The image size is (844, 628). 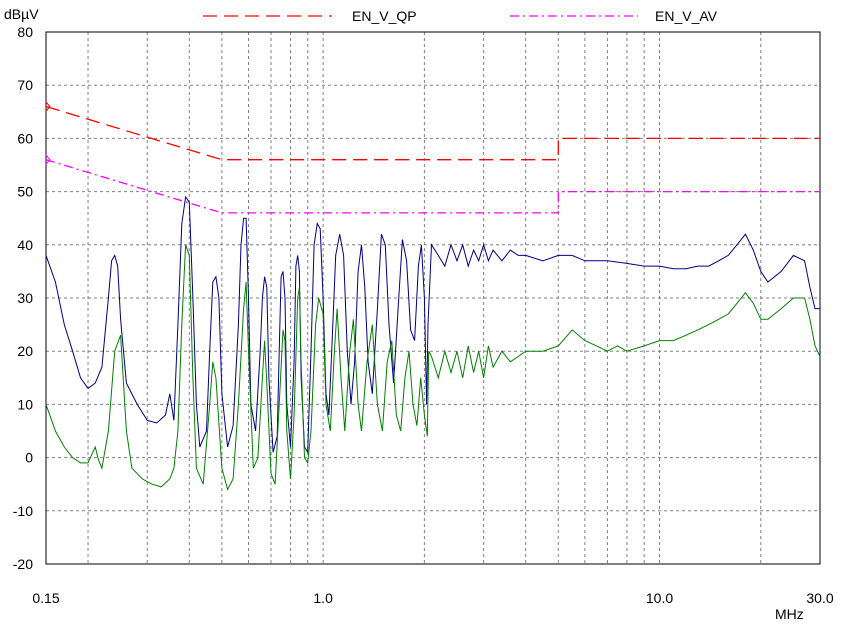 What do you see at coordinates (21, 14) in the screenshot?
I see `y-axis-label: dBµV` at bounding box center [21, 14].